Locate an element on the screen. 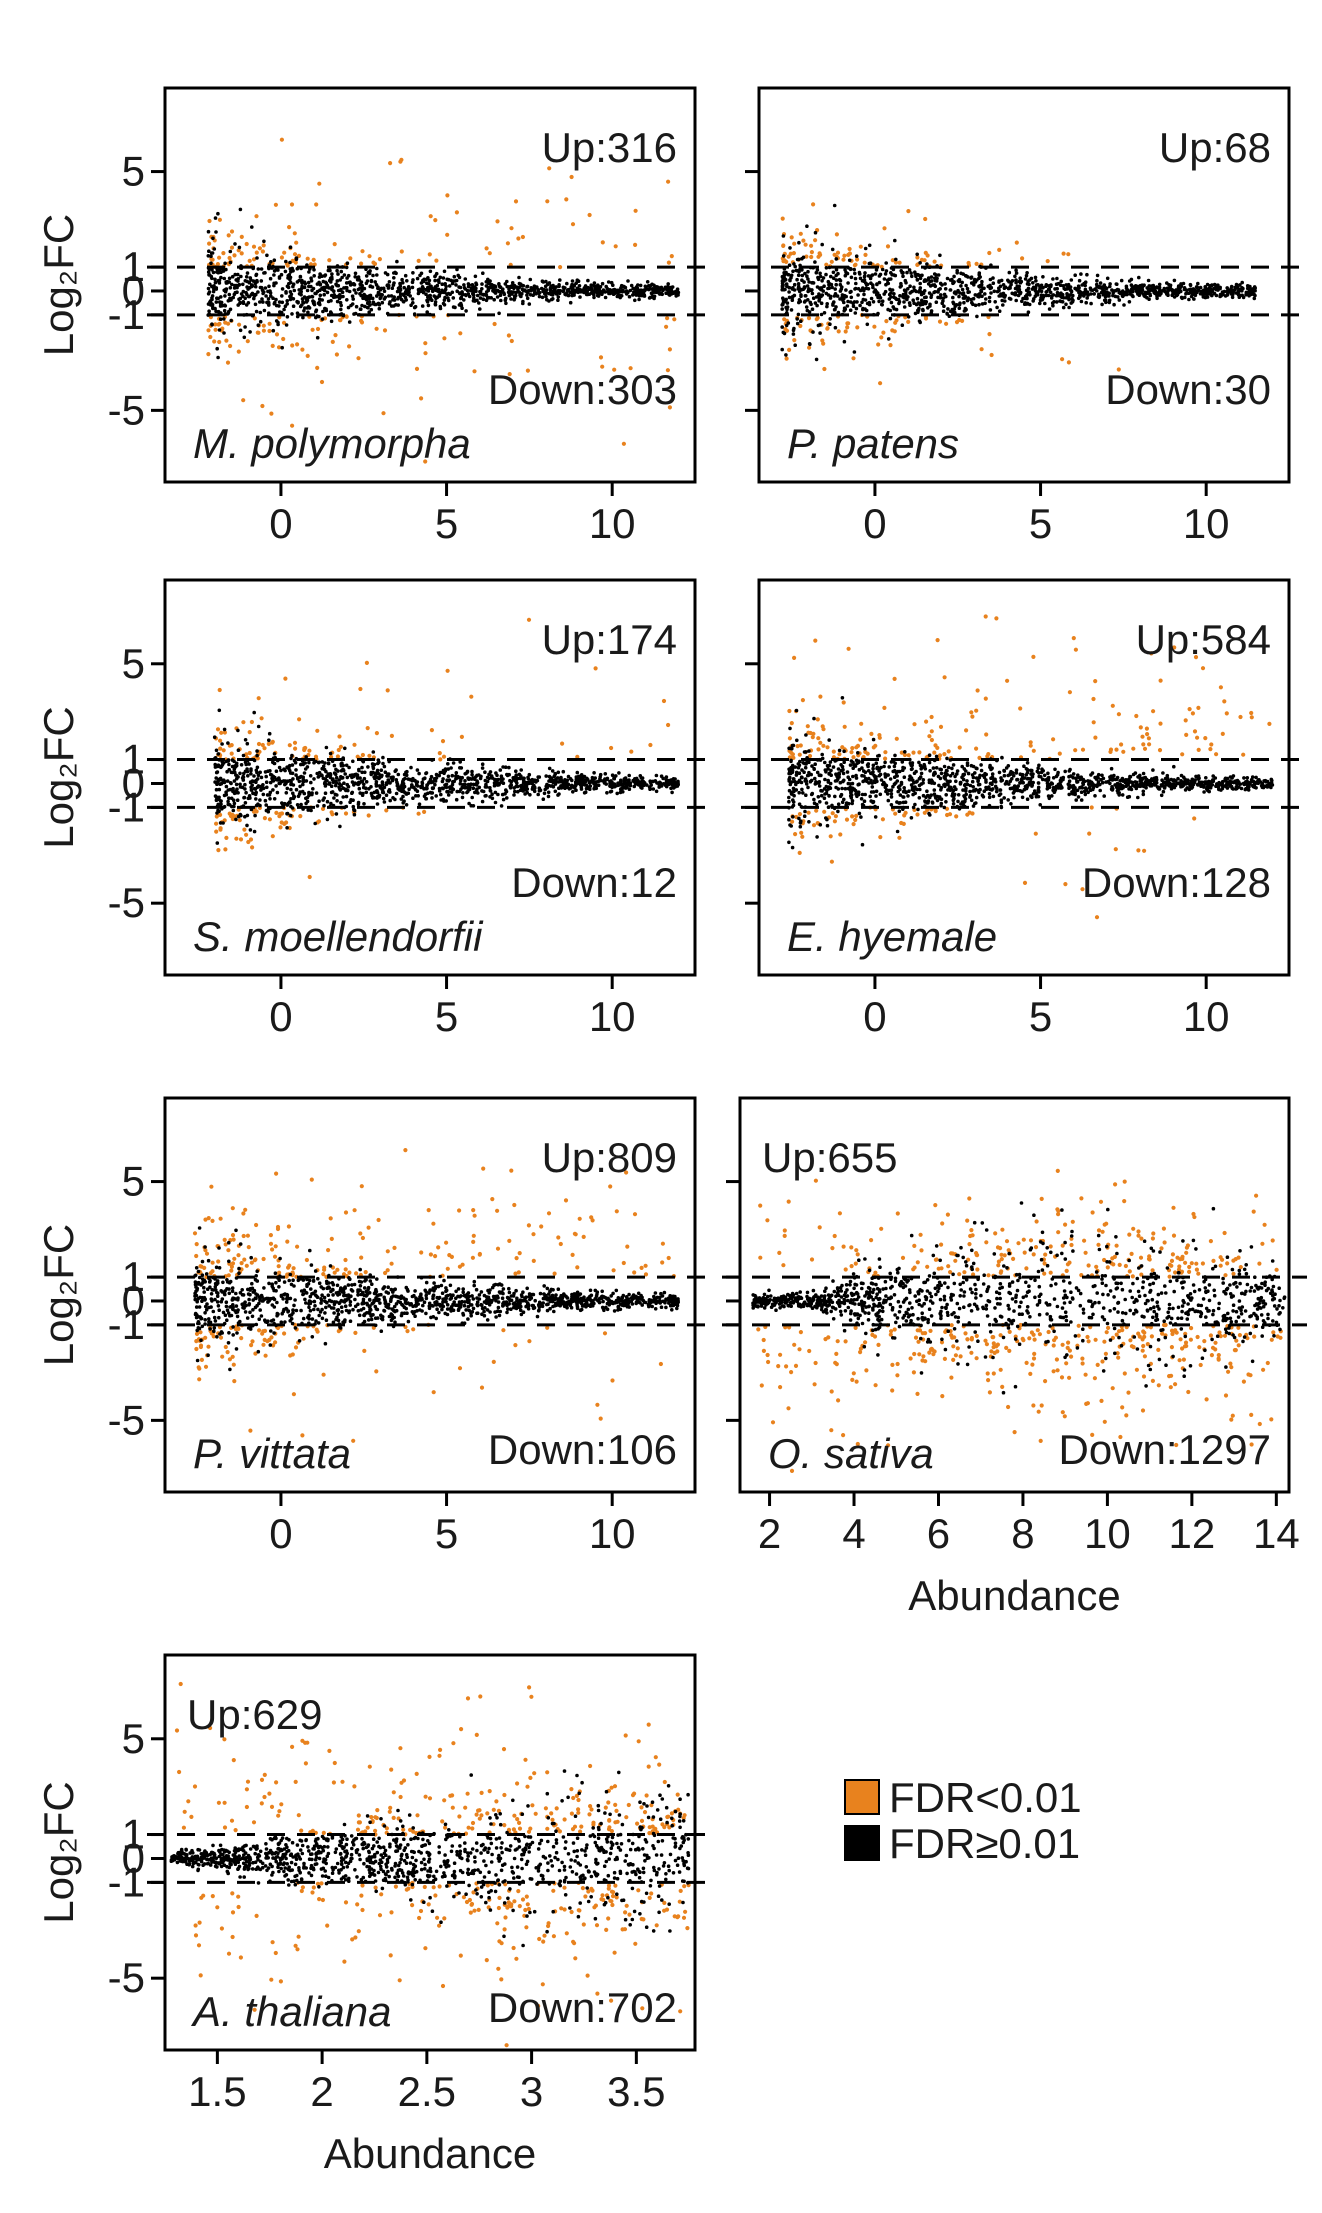  up-count: Up:584 is located at coordinates (1203, 639).